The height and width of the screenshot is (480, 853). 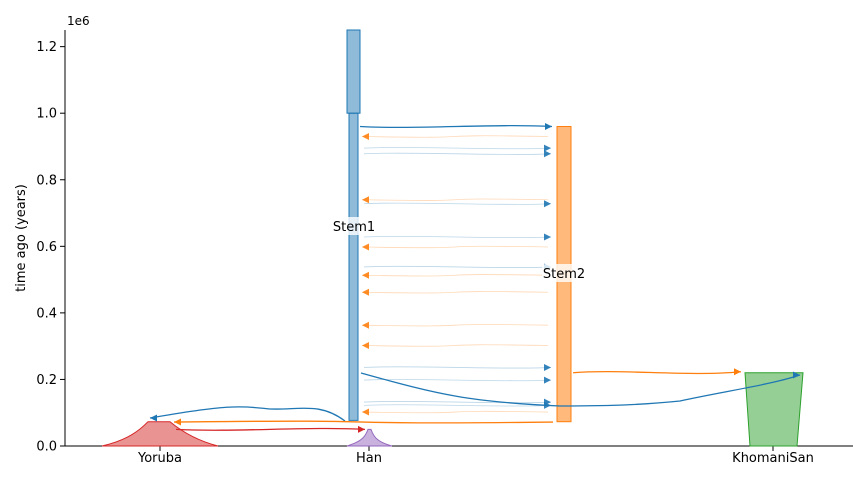 What do you see at coordinates (369, 437) in the screenshot?
I see `deme-han` at bounding box center [369, 437].